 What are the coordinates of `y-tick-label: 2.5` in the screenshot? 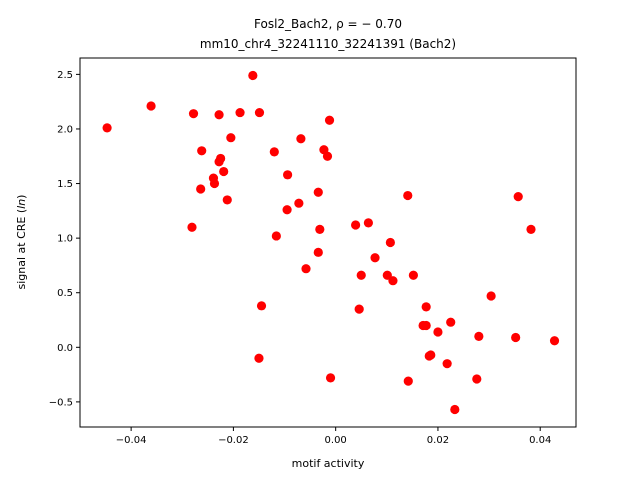 It's located at (65, 75).